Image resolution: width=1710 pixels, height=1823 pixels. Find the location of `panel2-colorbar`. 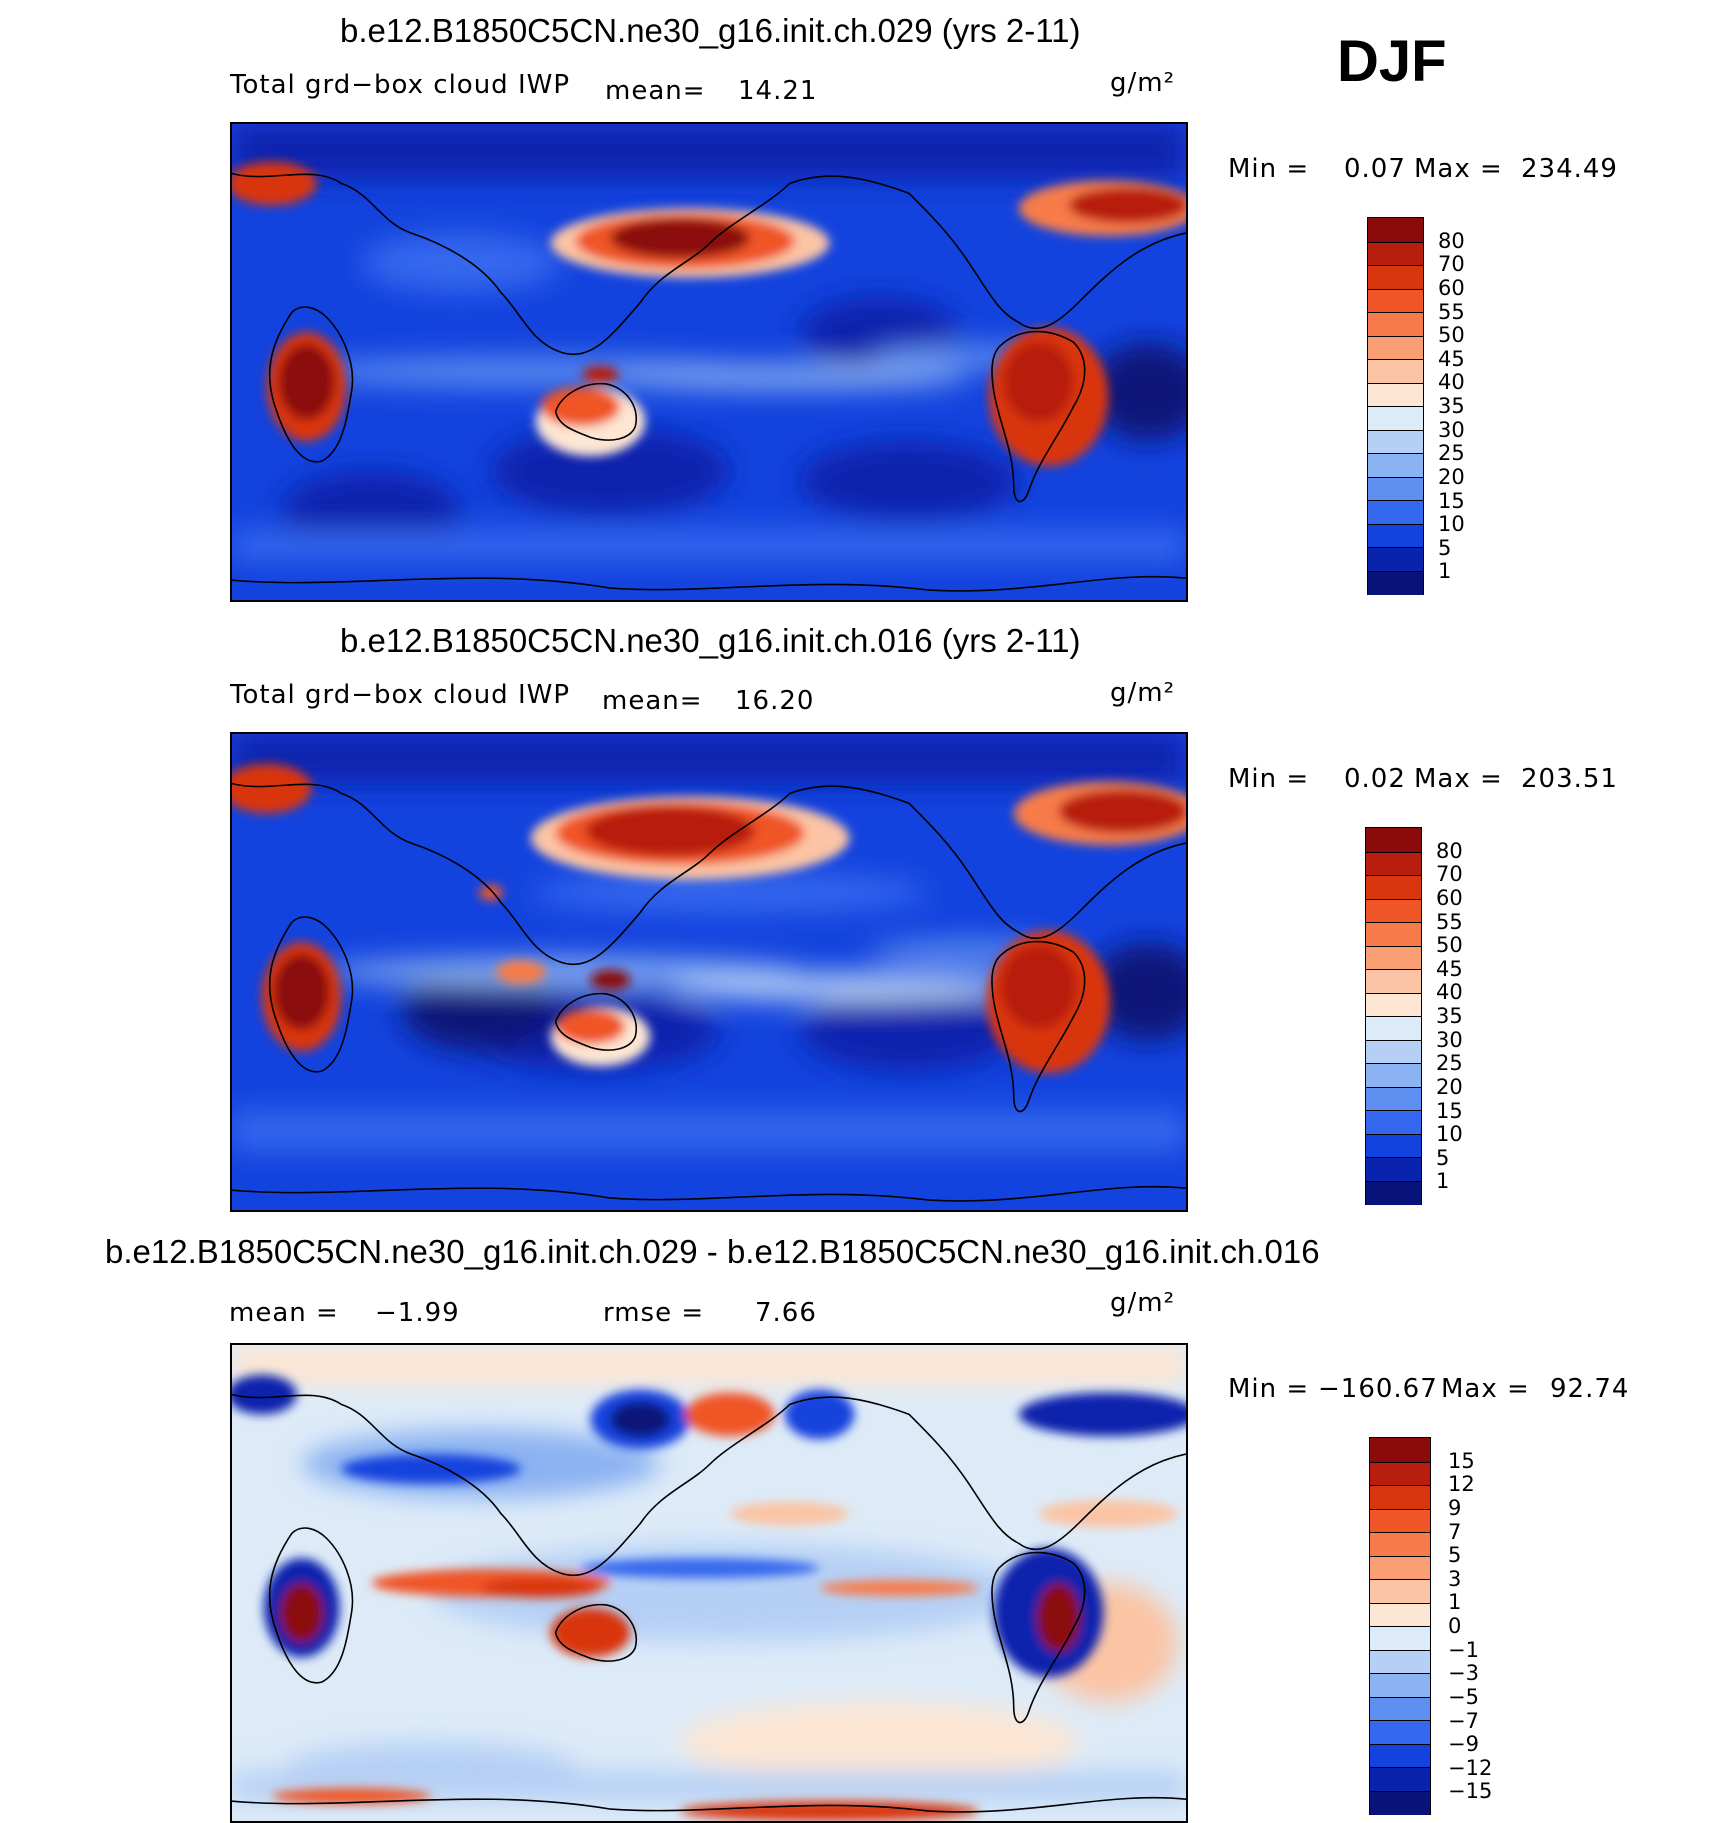

panel2-colorbar is located at coordinates (1393, 1016).